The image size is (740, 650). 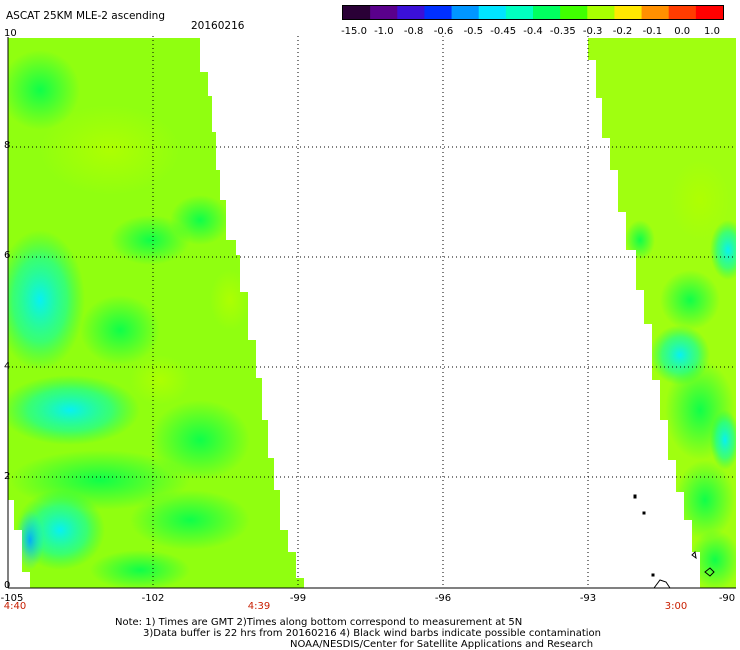 I want to click on map-date: 20160216, so click(x=218, y=26).